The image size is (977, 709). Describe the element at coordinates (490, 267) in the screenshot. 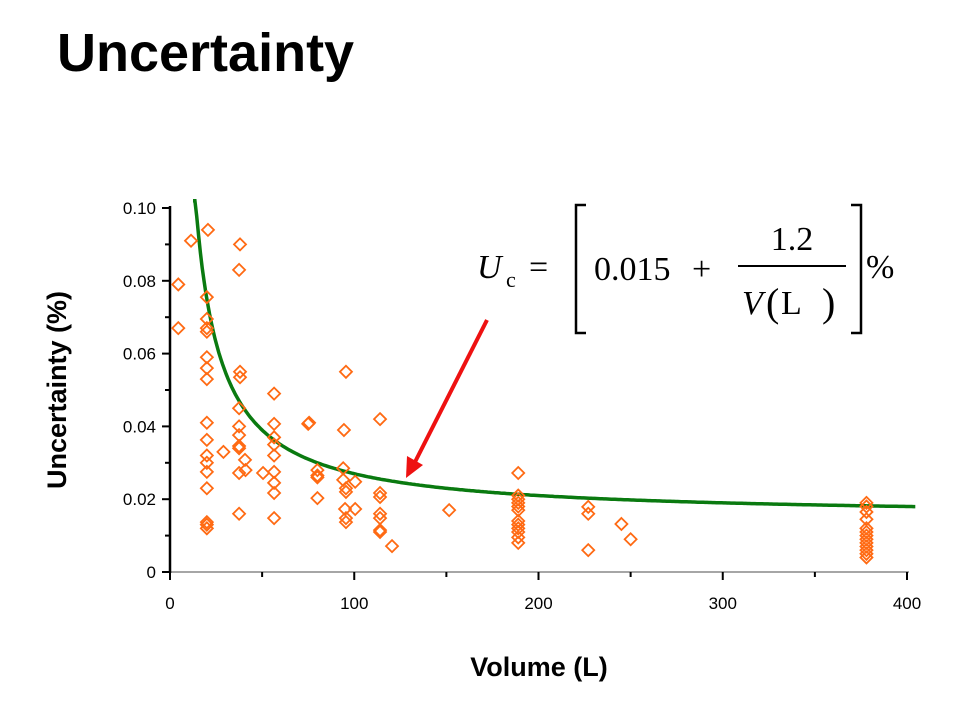

I see `eq-lhs: U` at that location.